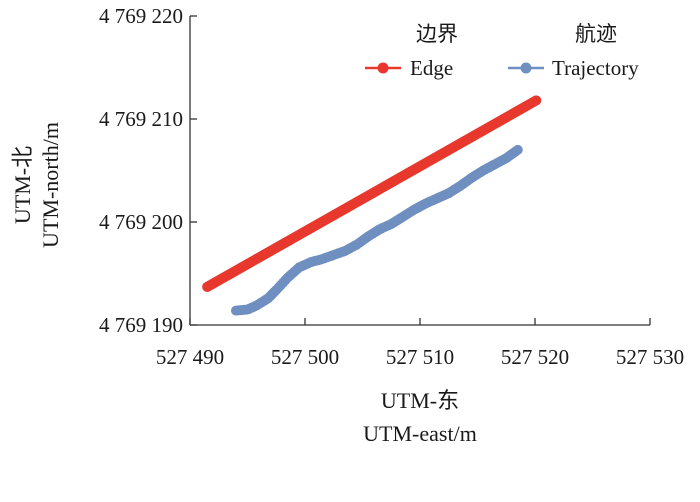  Describe the element at coordinates (420, 357) in the screenshot. I see `x-tick-label: 527 510` at that location.